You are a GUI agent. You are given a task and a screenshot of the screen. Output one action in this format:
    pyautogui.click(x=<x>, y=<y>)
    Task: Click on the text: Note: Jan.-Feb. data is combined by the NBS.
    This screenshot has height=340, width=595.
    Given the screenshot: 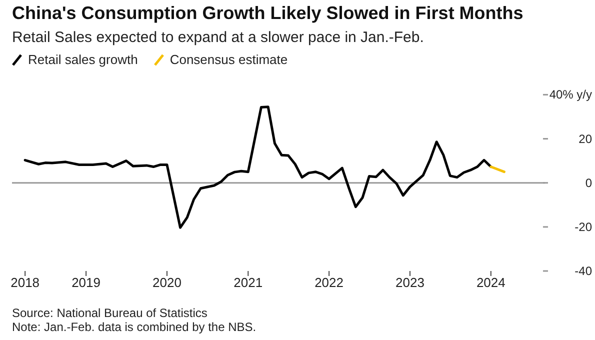 What is the action you would take?
    pyautogui.click(x=134, y=327)
    